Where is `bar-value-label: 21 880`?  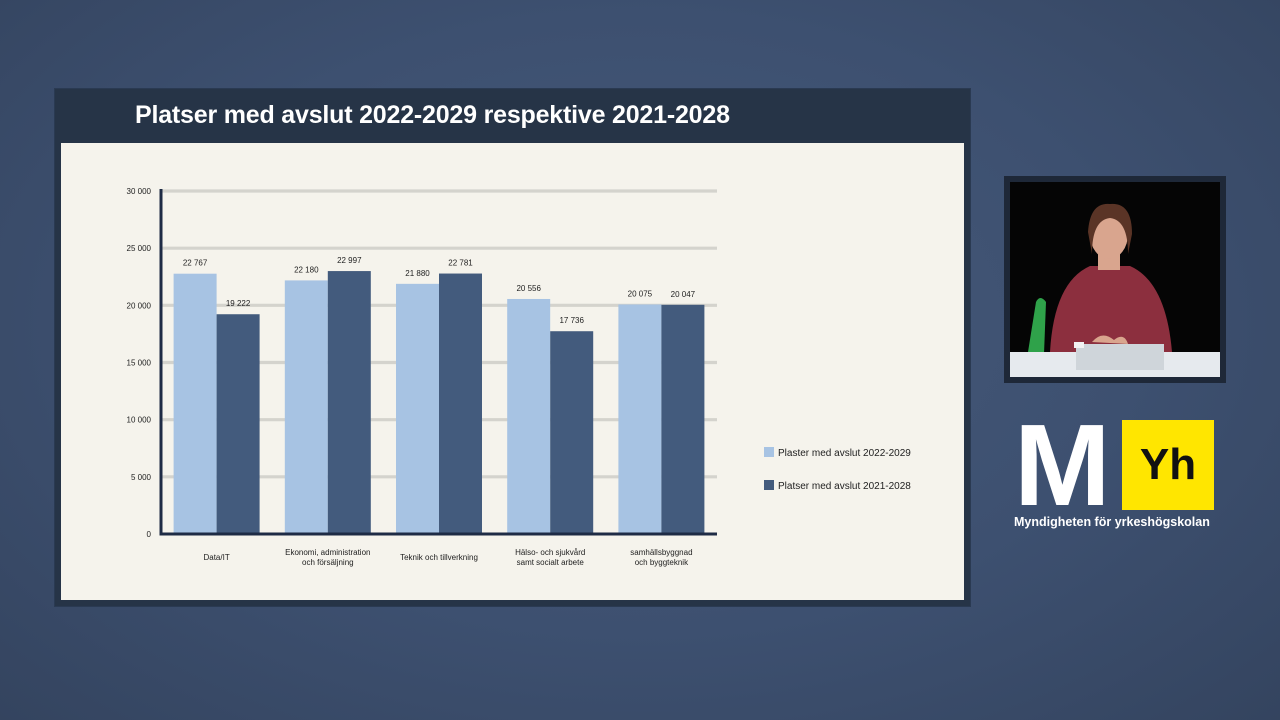 bar-value-label: 21 880 is located at coordinates (417, 273).